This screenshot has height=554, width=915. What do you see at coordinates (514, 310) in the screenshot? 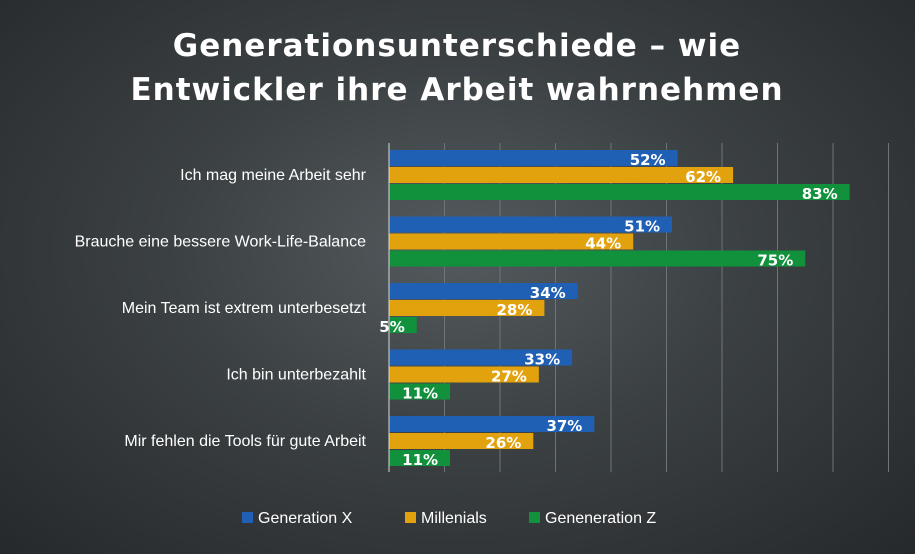
I see `data-label: 28%` at bounding box center [514, 310].